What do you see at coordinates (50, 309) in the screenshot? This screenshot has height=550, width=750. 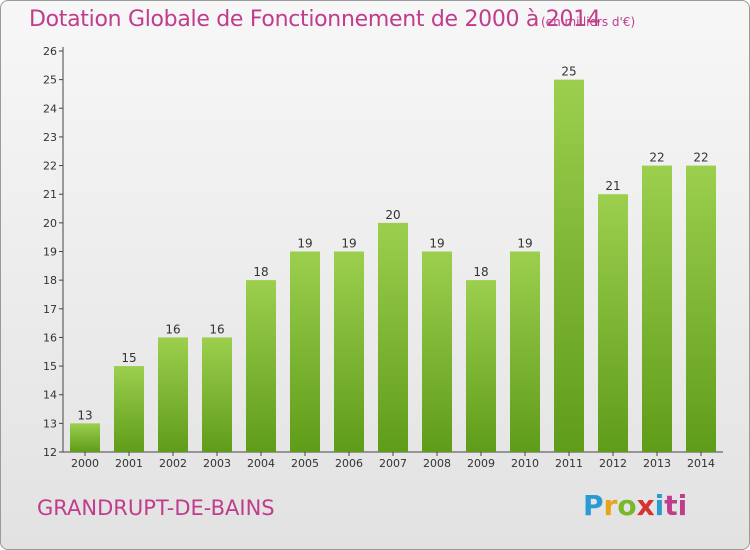 I see `y-tick-label: 17` at bounding box center [50, 309].